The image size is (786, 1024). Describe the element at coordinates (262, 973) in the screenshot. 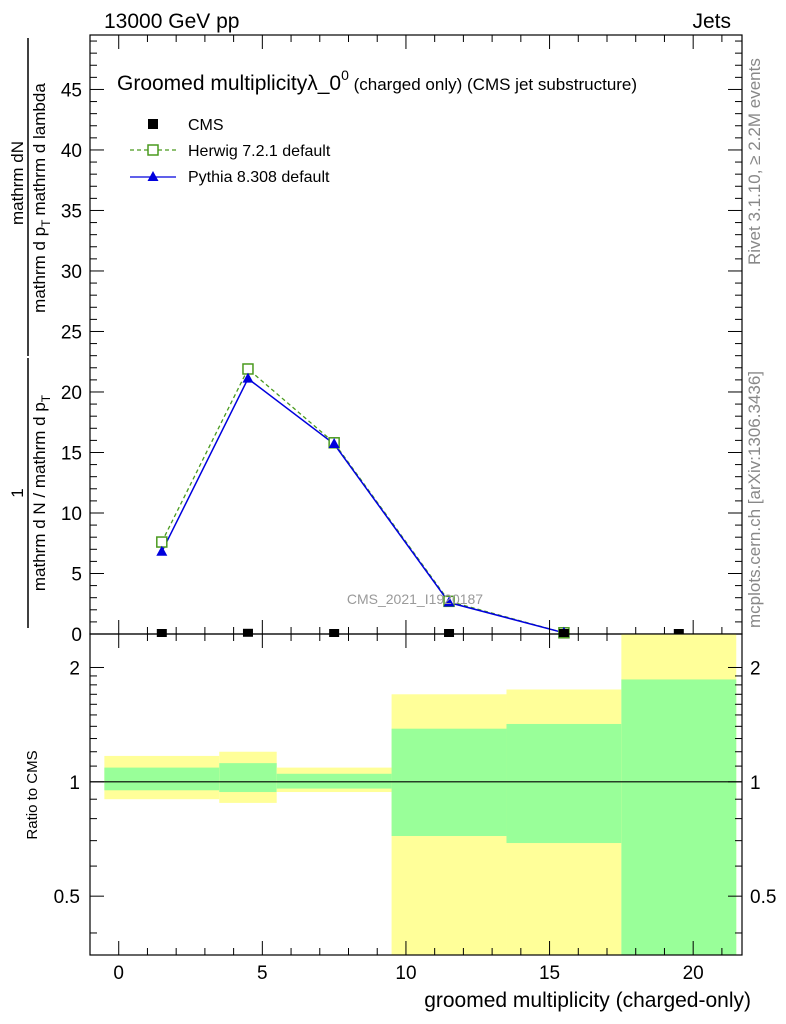

I see `x-tick-label: 5` at that location.